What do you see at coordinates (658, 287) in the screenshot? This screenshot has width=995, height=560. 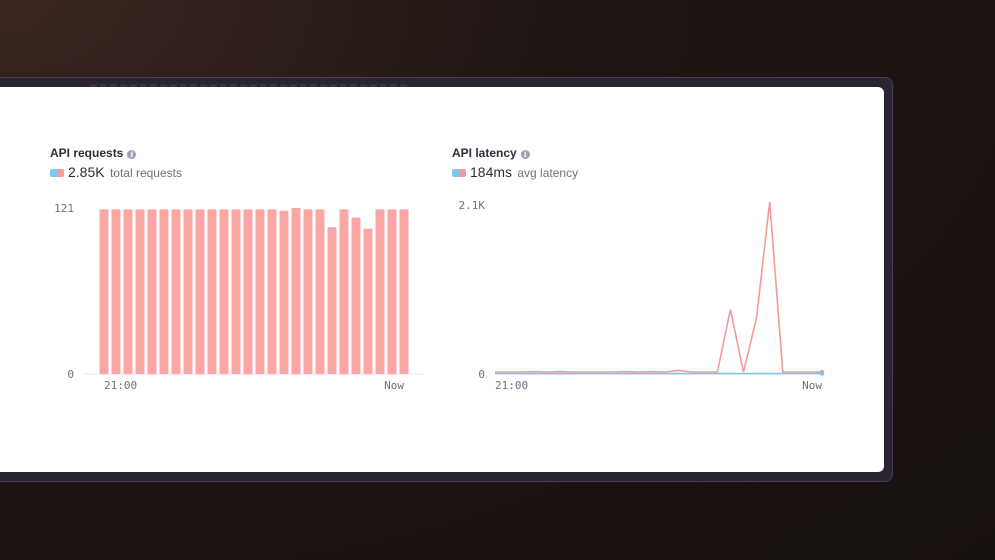 I see `series-line` at bounding box center [658, 287].